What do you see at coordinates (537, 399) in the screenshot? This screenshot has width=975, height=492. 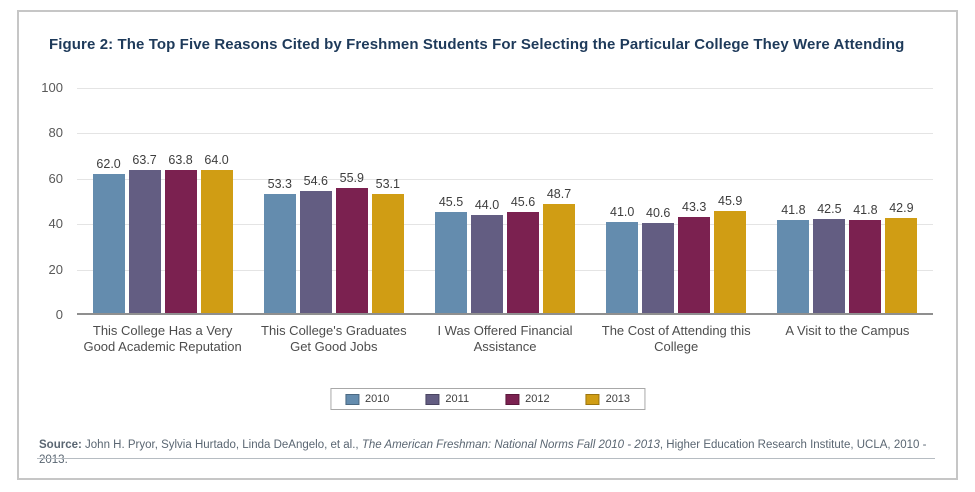 I see `legend-label-2012: 2012` at bounding box center [537, 399].